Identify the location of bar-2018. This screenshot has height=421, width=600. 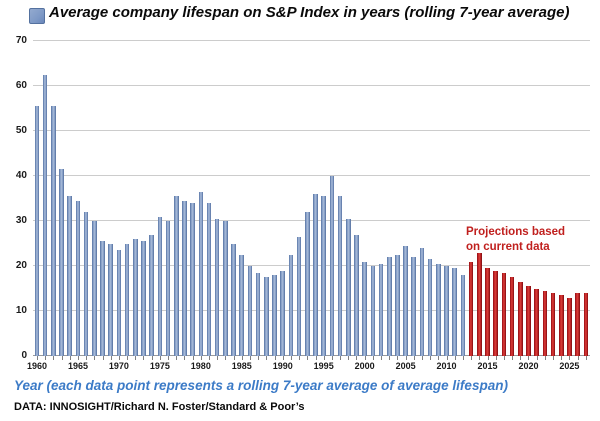
(512, 316).